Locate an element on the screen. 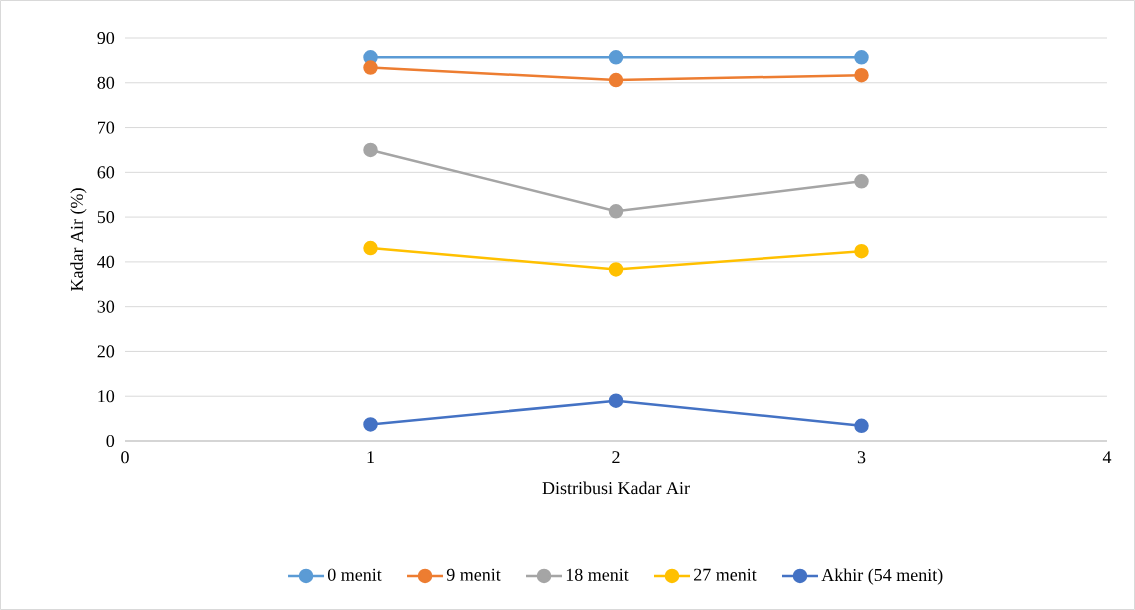 The image size is (1135, 610). y-tick-label: 10 is located at coordinates (106, 396).